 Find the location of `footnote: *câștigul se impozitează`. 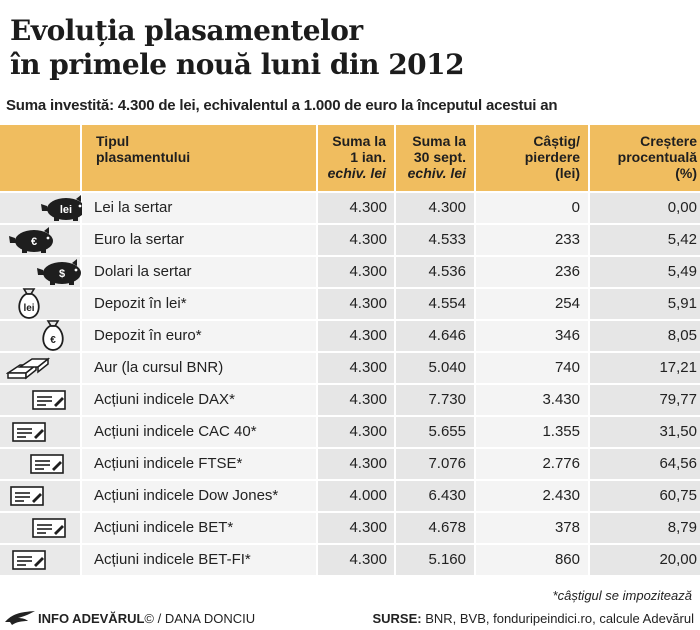

footnote: *câștigul se impozitează is located at coordinates (622, 595).